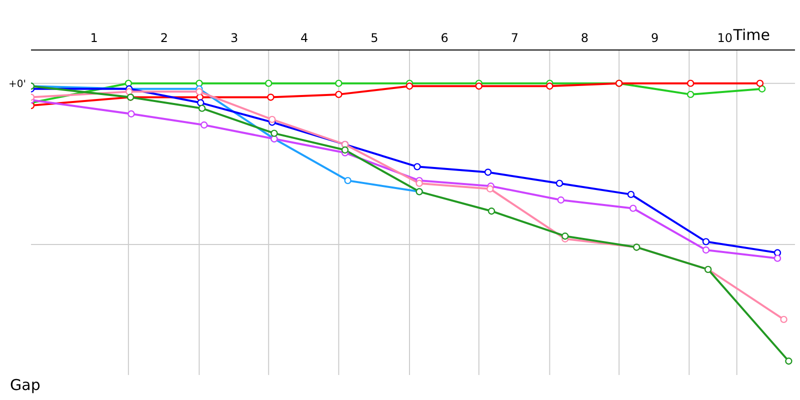 Image resolution: width=800 pixels, height=400 pixels. What do you see at coordinates (164, 38) in the screenshot?
I see `x-tick-label: 2` at bounding box center [164, 38].